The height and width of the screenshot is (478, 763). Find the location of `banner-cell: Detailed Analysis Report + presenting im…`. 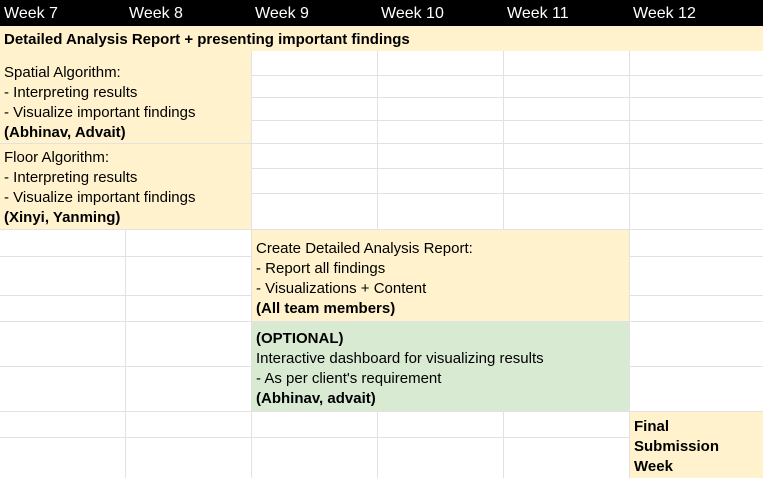

banner-cell: Detailed Analysis Report + presenting im… is located at coordinates (381, 38).